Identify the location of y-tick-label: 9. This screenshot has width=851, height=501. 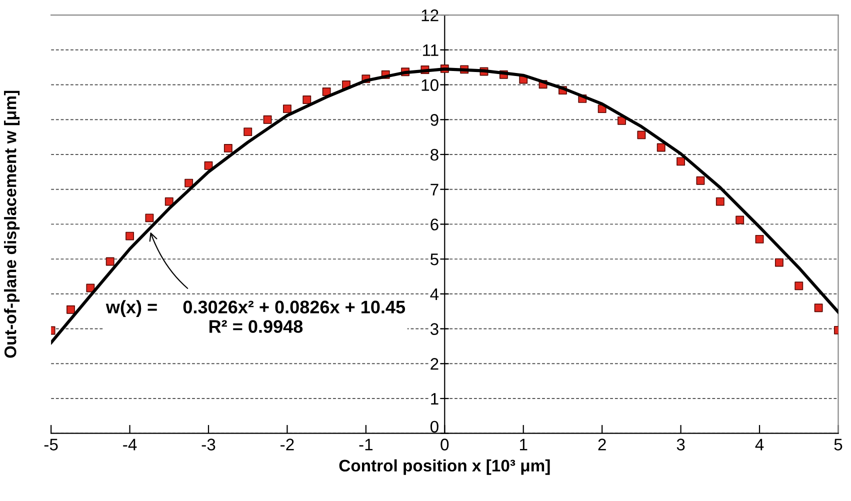
(434, 120).